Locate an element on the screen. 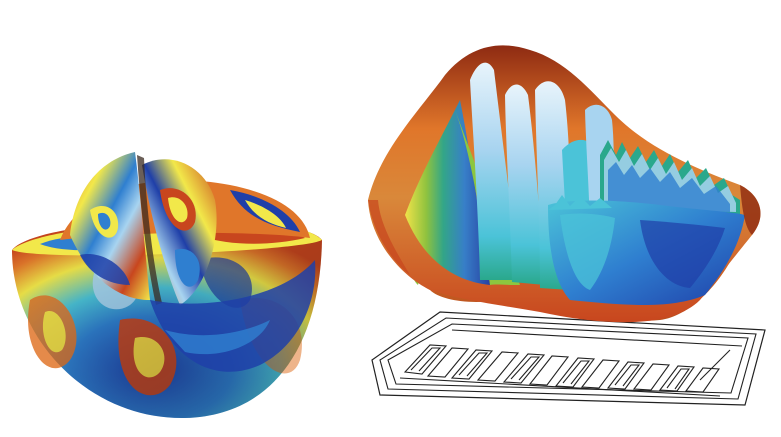 This screenshot has width=781, height=437. circuit-layout is located at coordinates (568, 358).